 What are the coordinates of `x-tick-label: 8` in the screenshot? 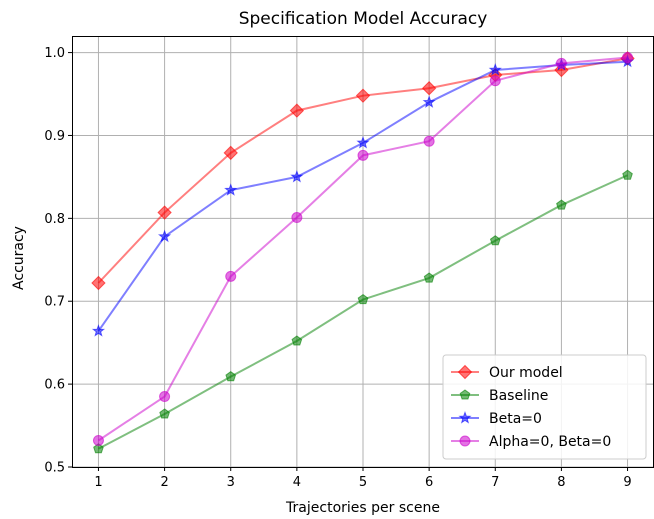 It's located at (561, 482).